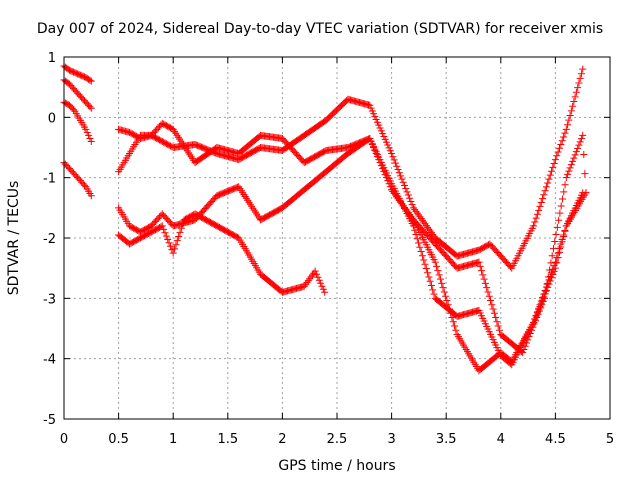  Describe the element at coordinates (14, 238) in the screenshot. I see `y-axis-label: SDTVAR / TECUs` at that location.